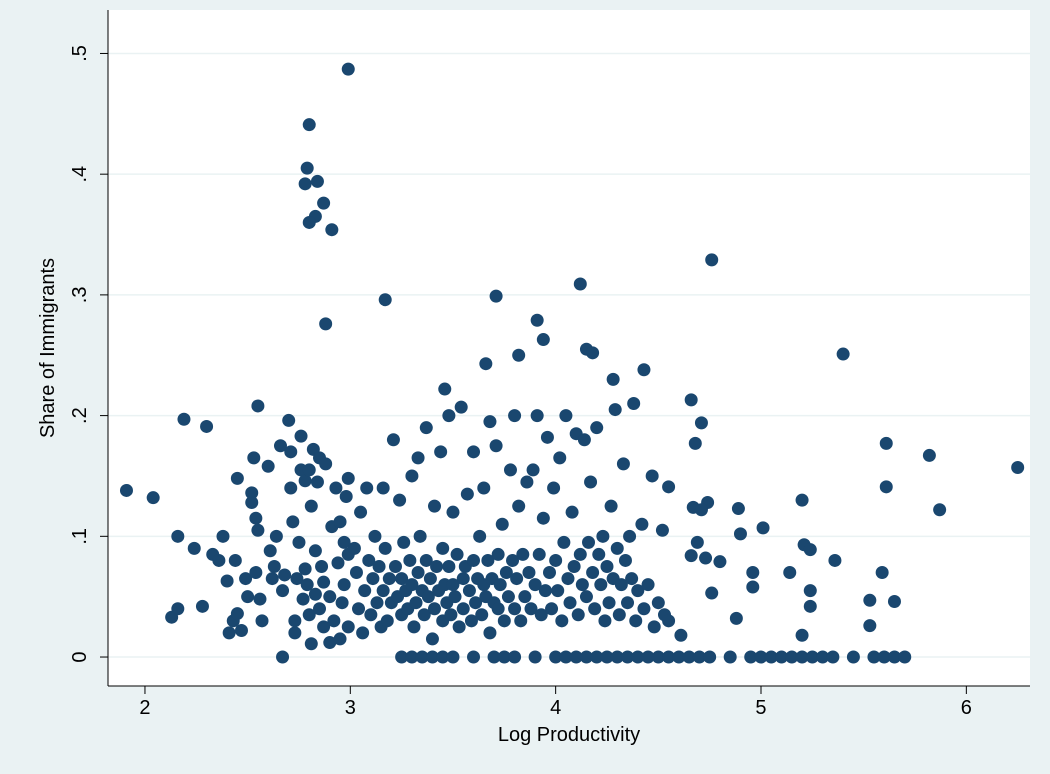  I want to click on y-axis-label: Share of Immigrants, so click(48, 348).